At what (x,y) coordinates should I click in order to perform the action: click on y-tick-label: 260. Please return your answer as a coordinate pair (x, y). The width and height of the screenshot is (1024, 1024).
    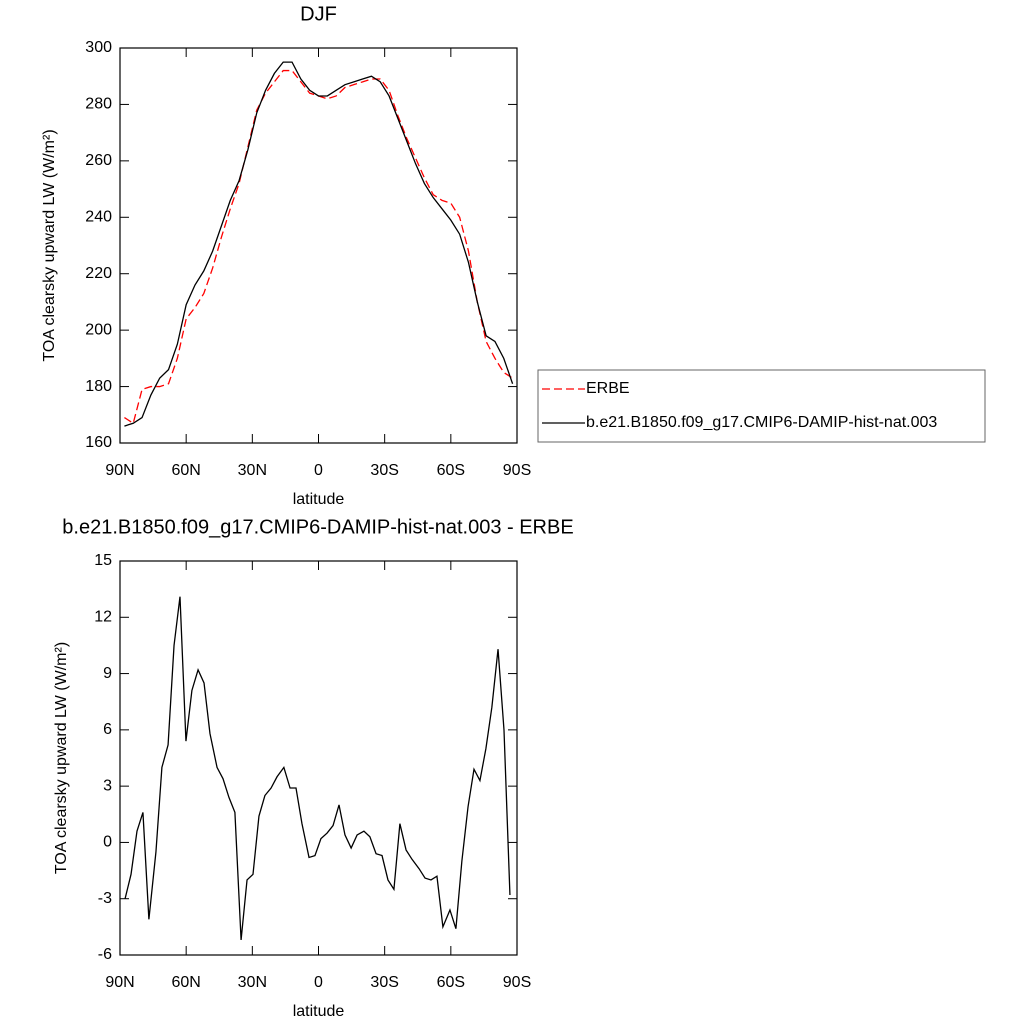
    Looking at the image, I should click on (98, 160).